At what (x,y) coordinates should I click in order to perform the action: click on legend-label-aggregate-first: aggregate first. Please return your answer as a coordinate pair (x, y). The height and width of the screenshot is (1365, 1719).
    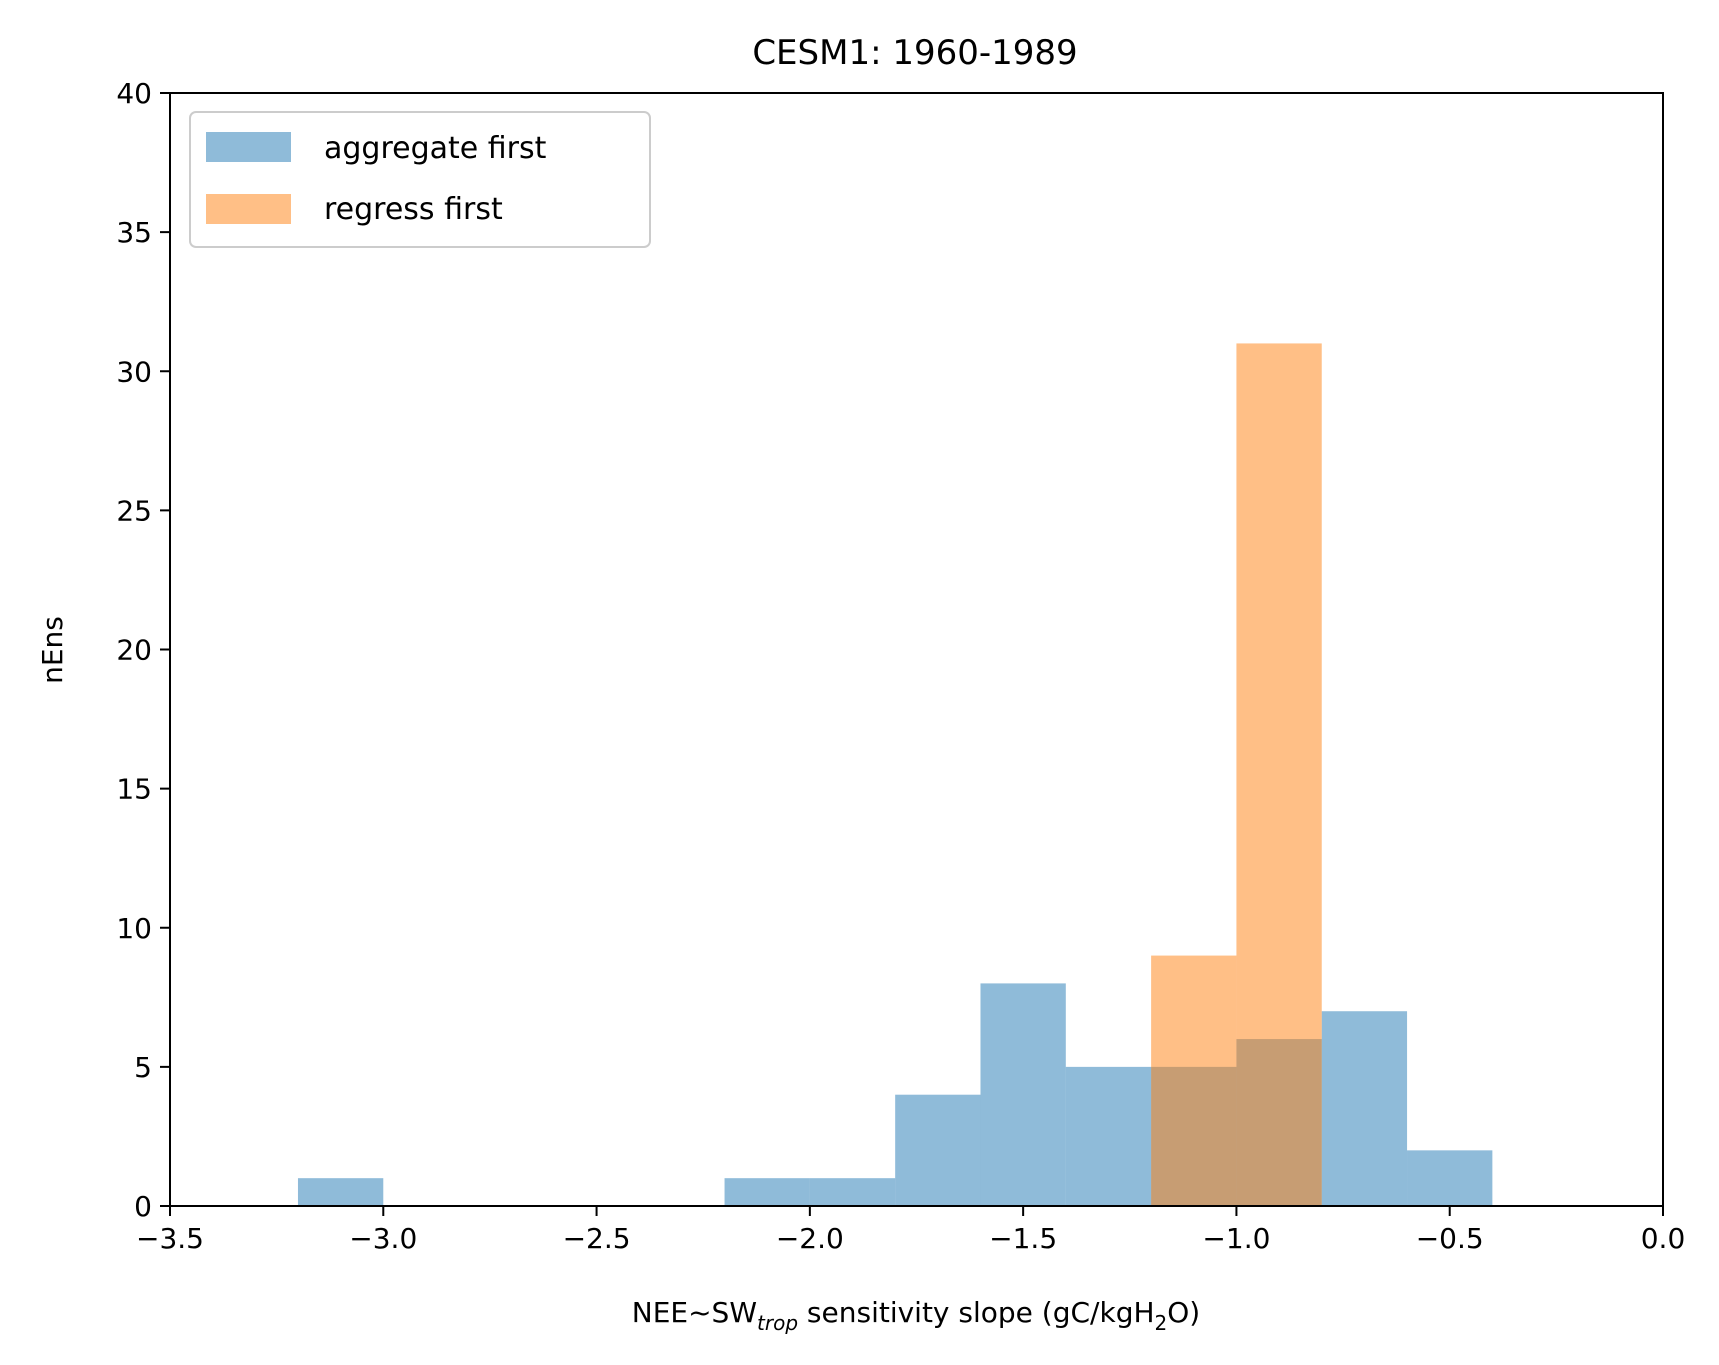
    Looking at the image, I should click on (435, 148).